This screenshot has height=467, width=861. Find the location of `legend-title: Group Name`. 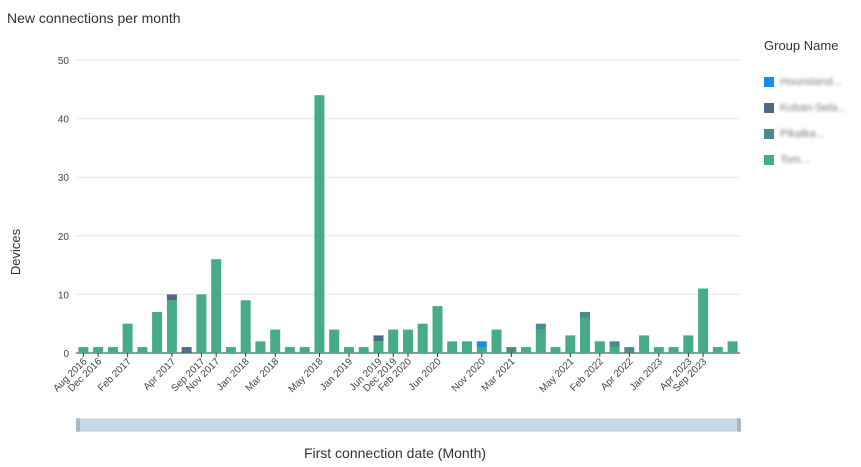

legend-title: Group Name is located at coordinates (801, 45).